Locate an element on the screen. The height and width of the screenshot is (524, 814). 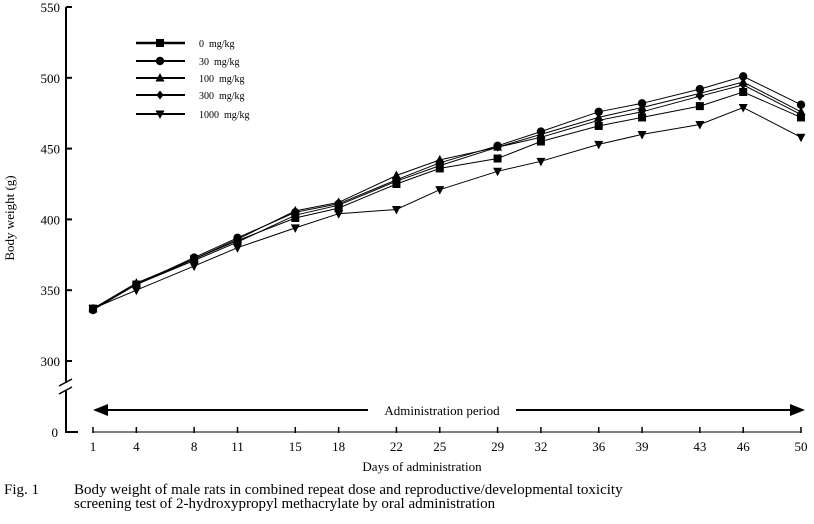
legend-item: 300 mg/kg is located at coordinates (190, 96).